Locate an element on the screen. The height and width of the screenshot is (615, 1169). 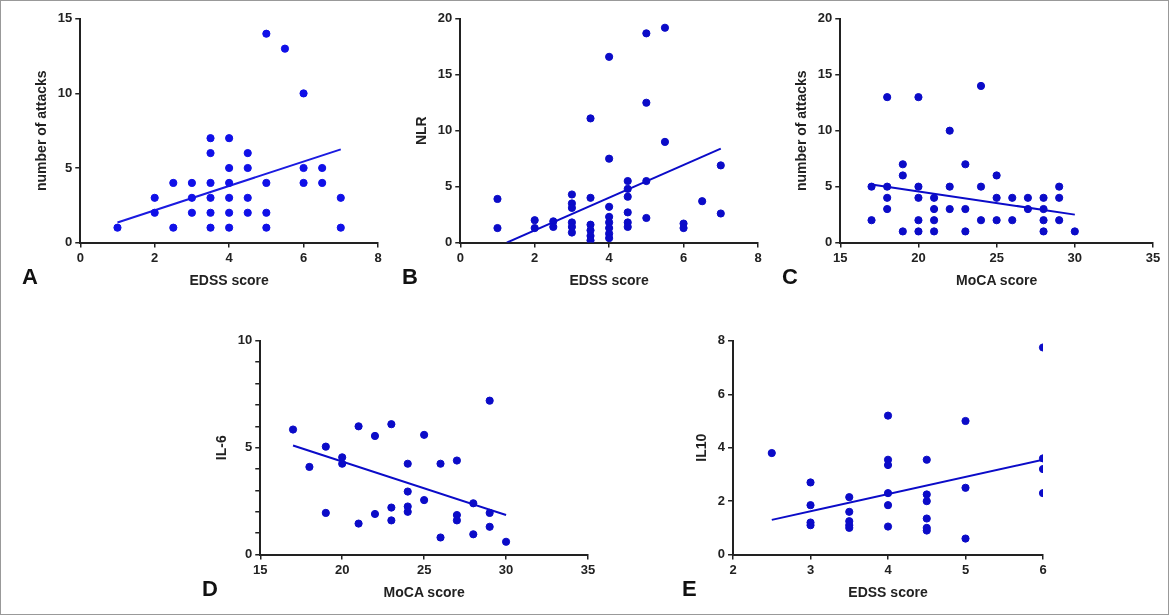
x-tick-label: 5 is located at coordinates (965, 569).